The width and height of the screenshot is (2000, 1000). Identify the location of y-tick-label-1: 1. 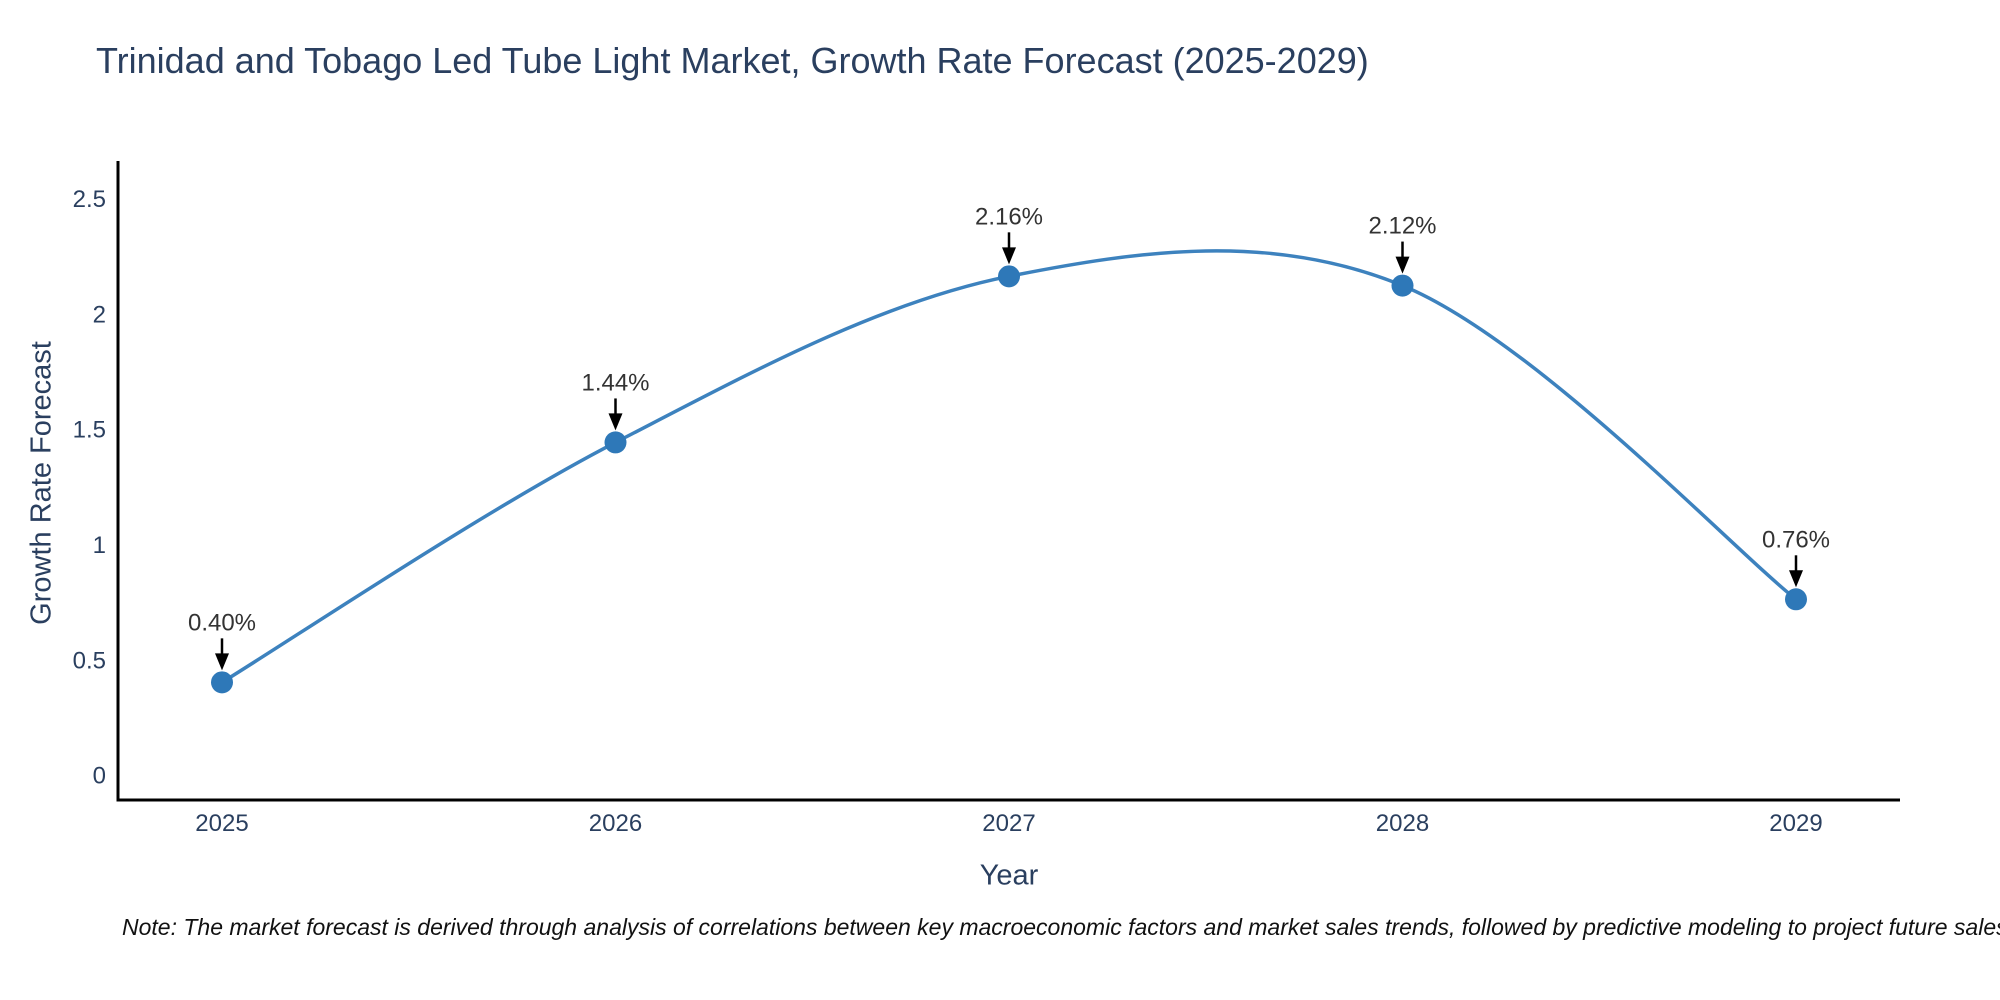
(99, 545).